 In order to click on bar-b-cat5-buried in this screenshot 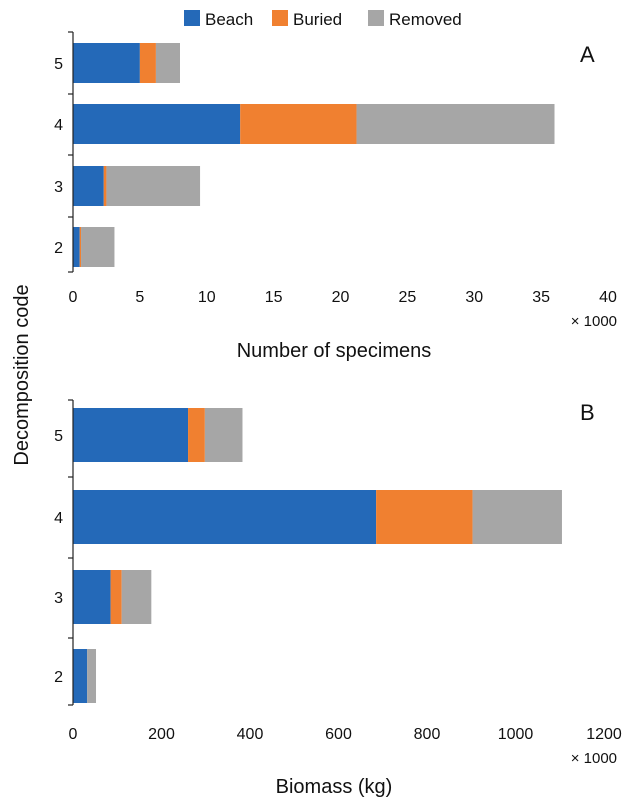, I will do `click(196, 435)`.